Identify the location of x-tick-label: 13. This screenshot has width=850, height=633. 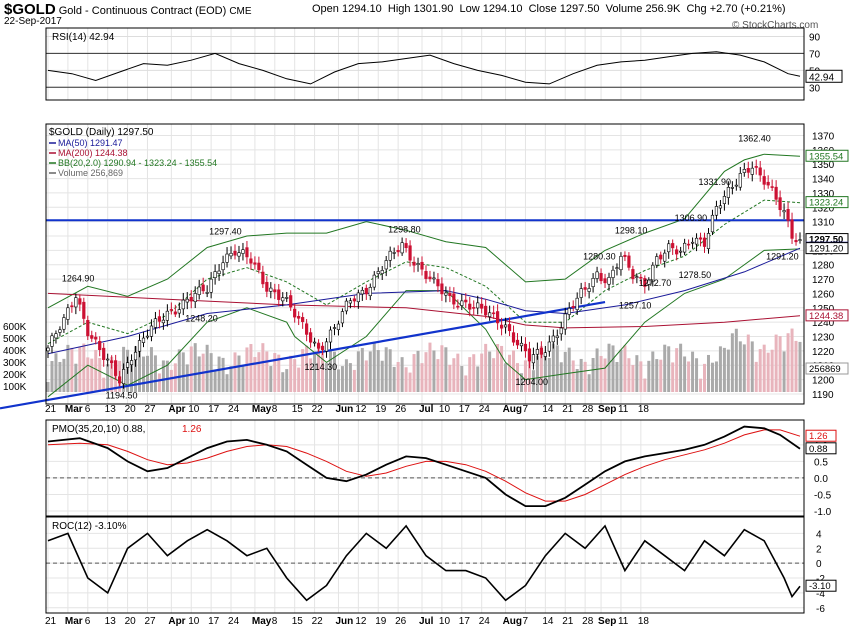
(111, 409).